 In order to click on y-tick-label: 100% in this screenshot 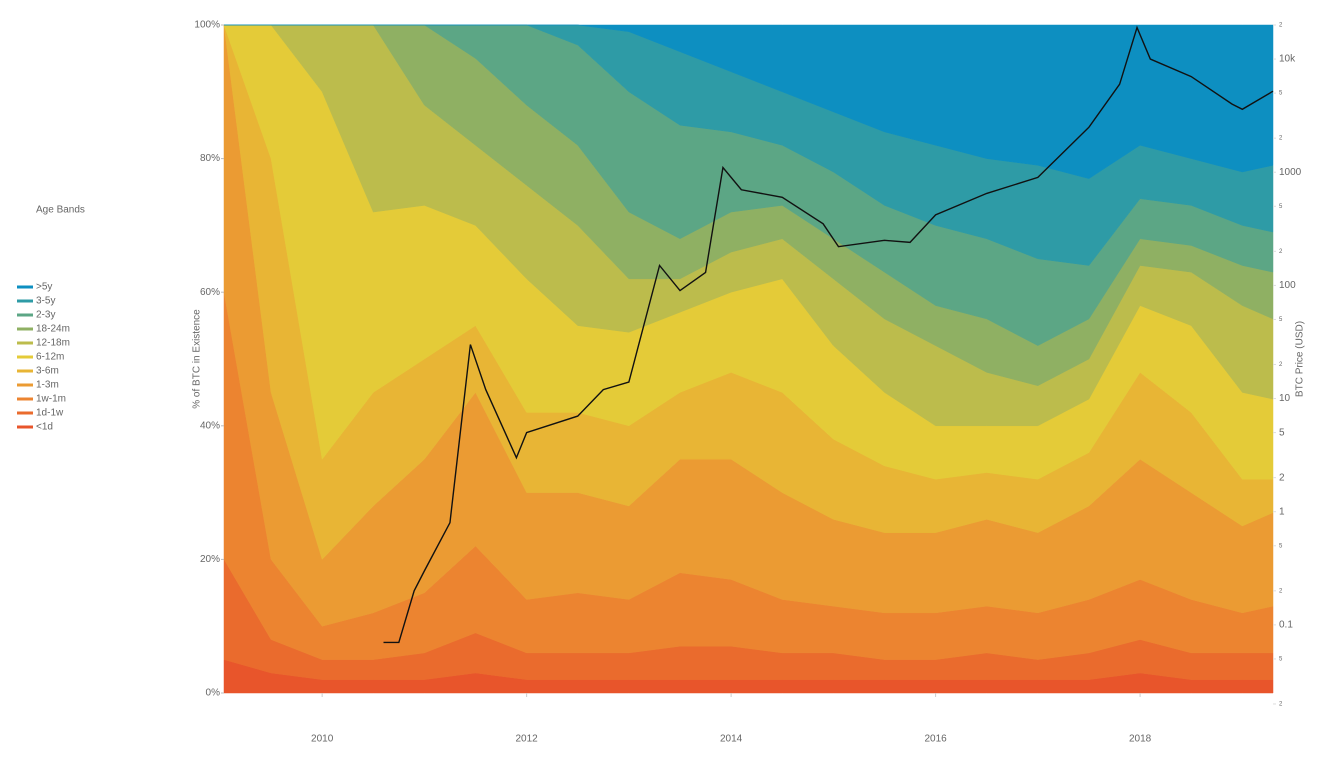, I will do `click(207, 25)`.